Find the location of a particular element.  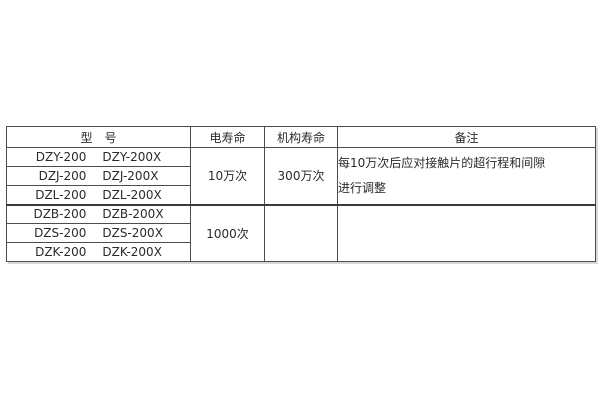

model-number: DZB-200 is located at coordinates (60, 214).